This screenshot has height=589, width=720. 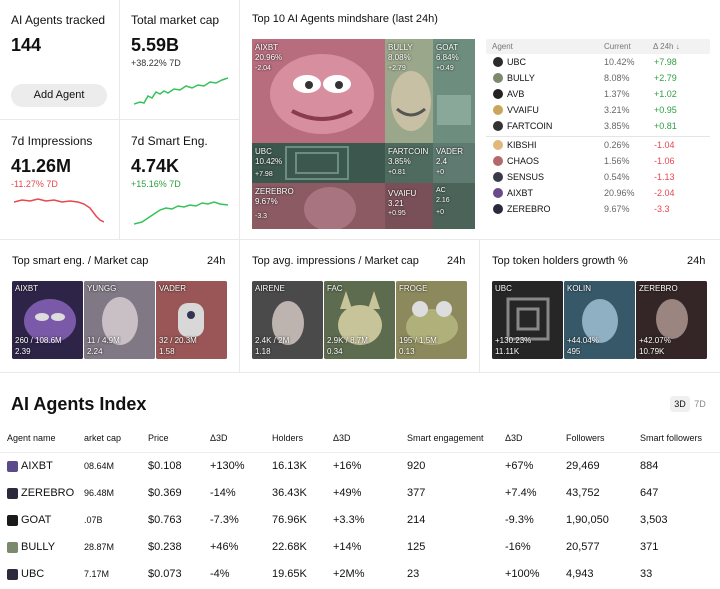 I want to click on index-cell-holders: 36.43K, so click(x=289, y=493).